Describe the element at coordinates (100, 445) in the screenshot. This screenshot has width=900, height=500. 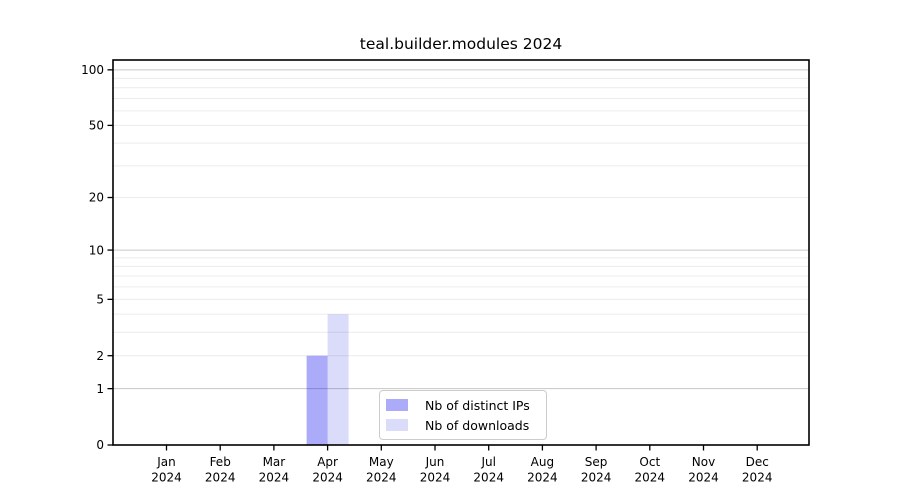
I see `y-tick-label: 0` at that location.